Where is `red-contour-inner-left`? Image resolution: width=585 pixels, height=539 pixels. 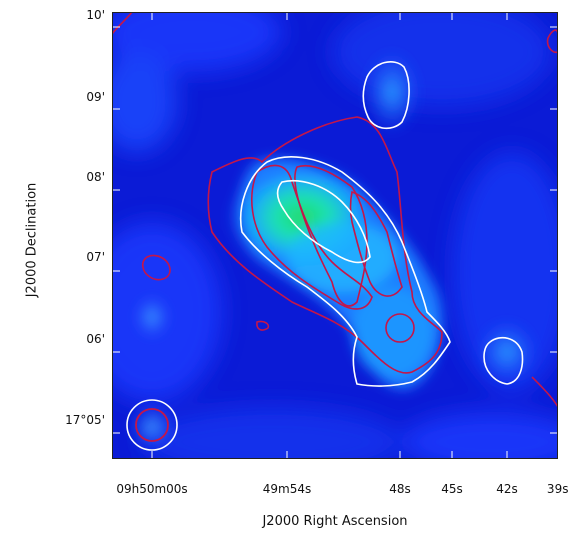 red-contour-inner-left is located at coordinates (312, 237).